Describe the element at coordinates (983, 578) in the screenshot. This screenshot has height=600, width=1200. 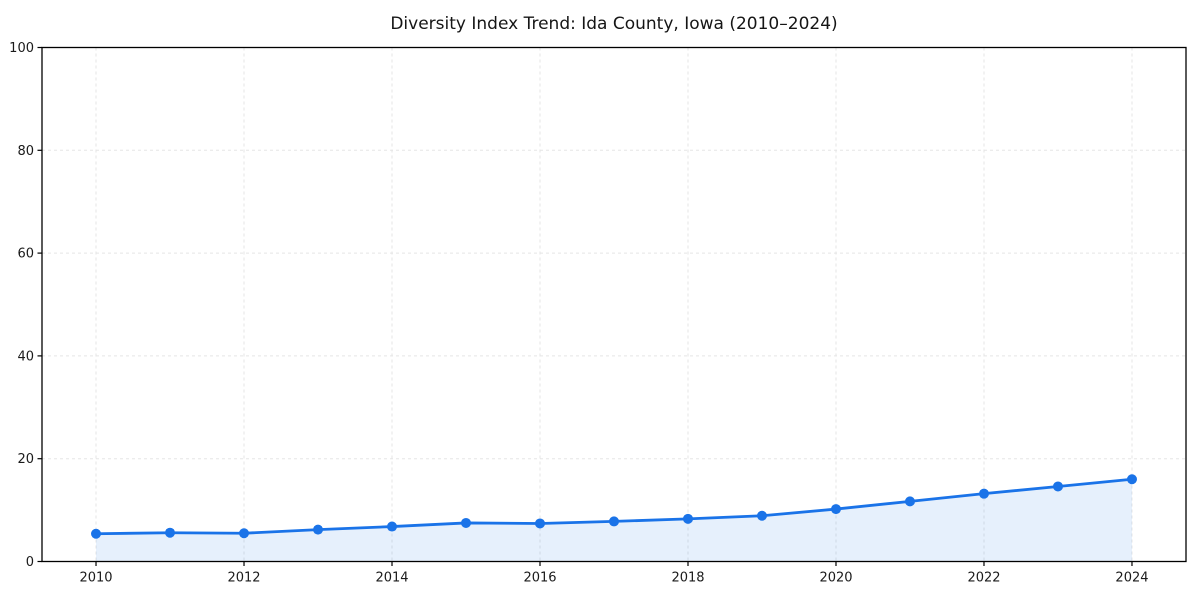
I see `x-tick-label: 2022` at that location.